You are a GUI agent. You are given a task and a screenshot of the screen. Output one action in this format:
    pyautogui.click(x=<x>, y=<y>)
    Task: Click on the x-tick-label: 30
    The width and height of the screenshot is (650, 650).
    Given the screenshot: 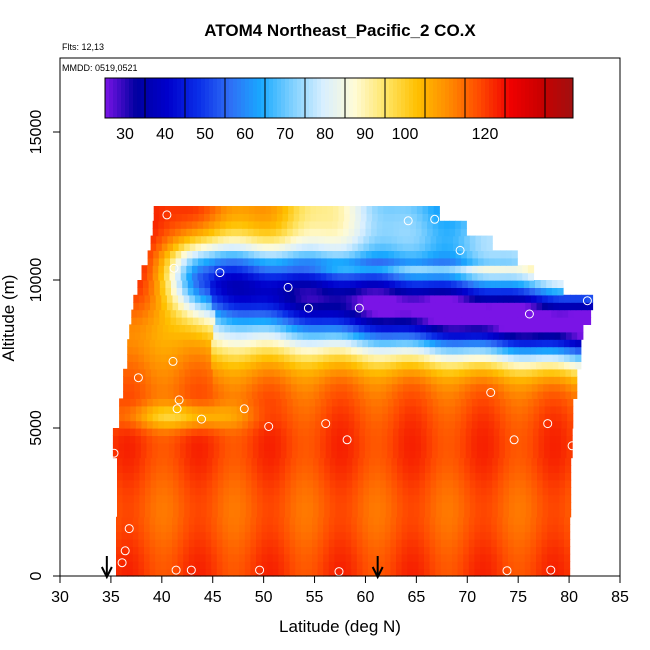 What is the action you would take?
    pyautogui.click(x=60, y=597)
    